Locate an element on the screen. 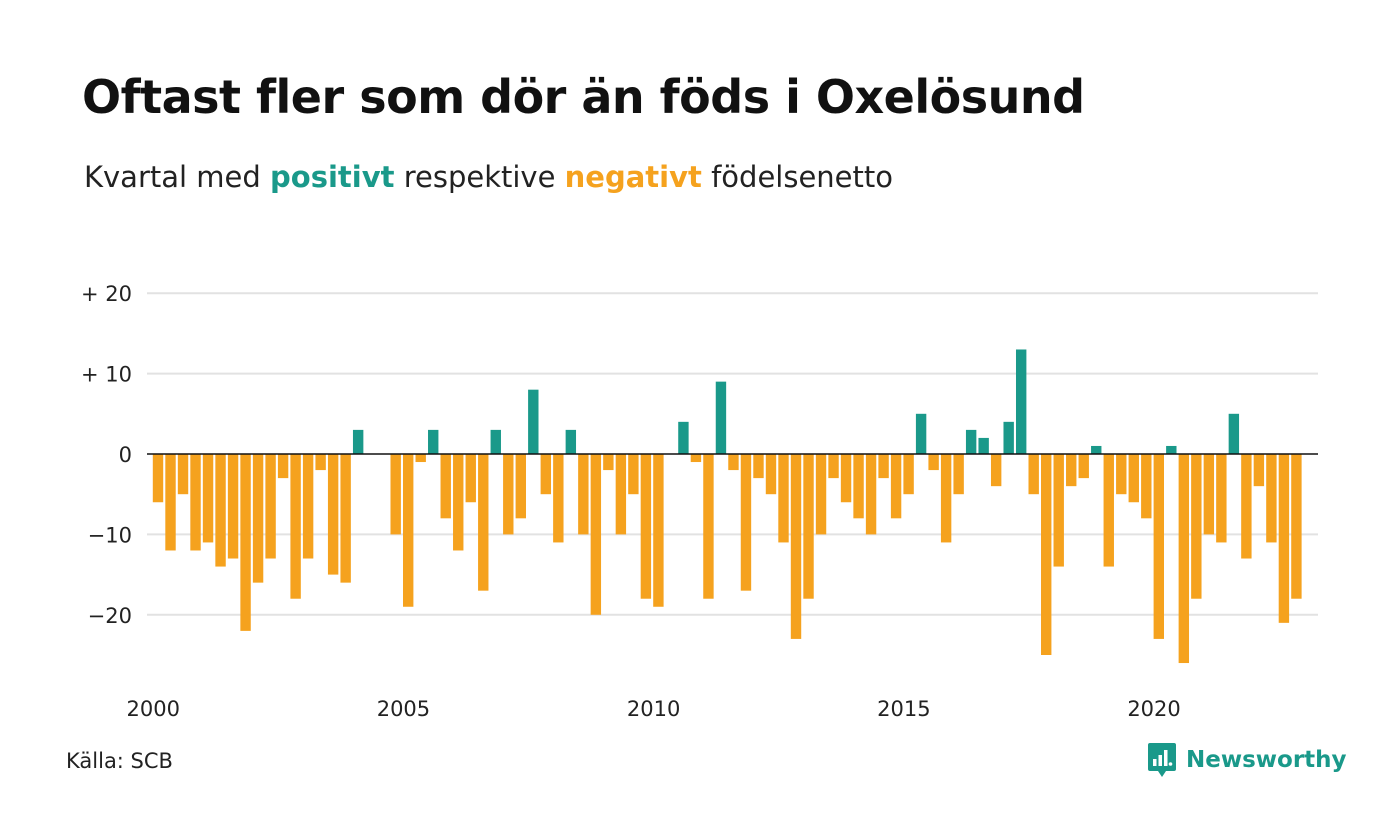 The height and width of the screenshot is (840, 1400). brand: Newsworthy is located at coordinates (1247, 760).